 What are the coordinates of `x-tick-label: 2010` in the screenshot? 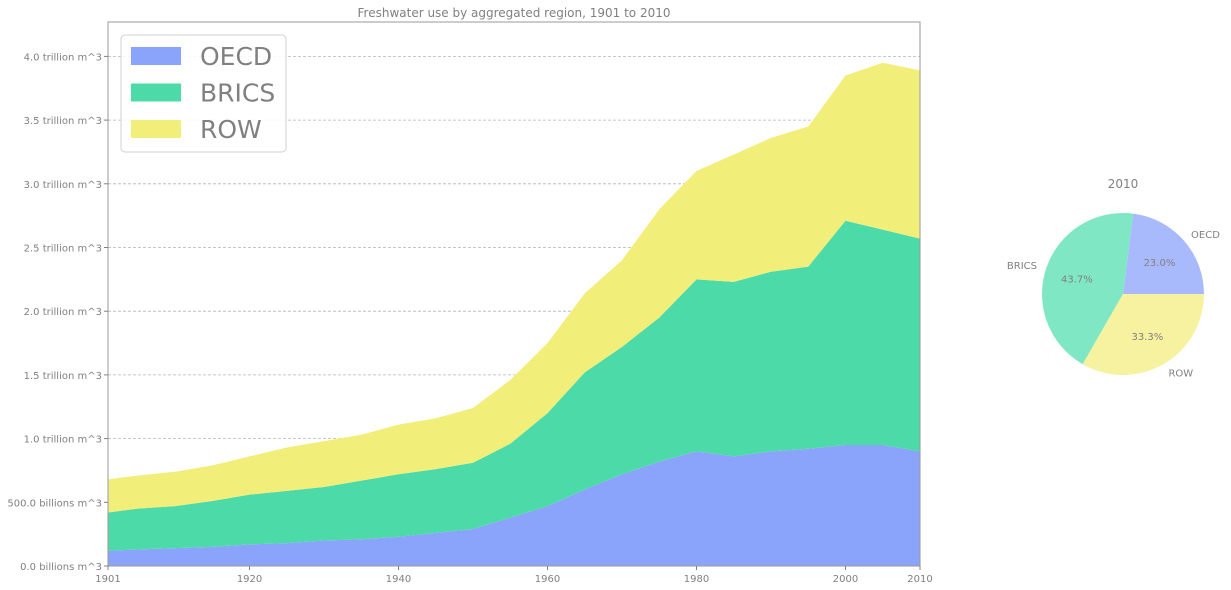 It's located at (919, 579).